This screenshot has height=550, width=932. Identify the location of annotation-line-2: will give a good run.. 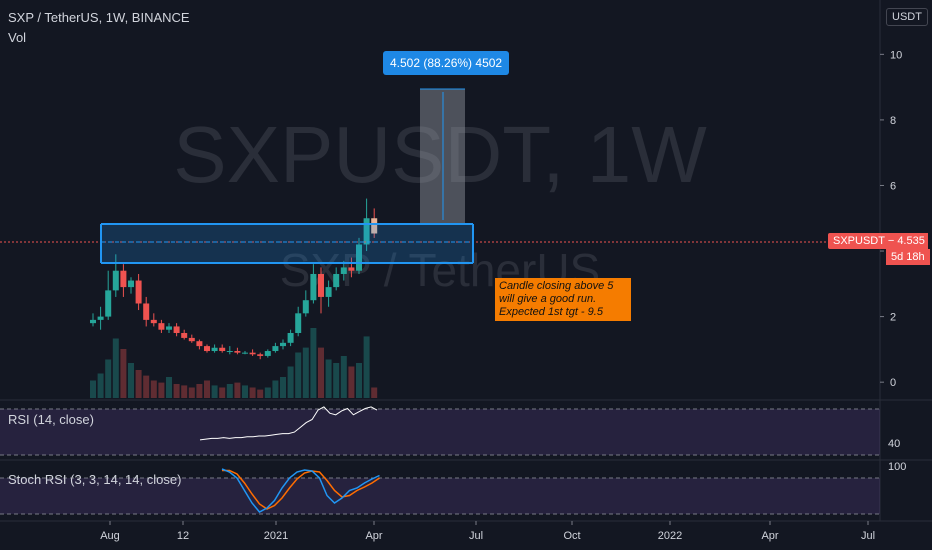
(548, 299).